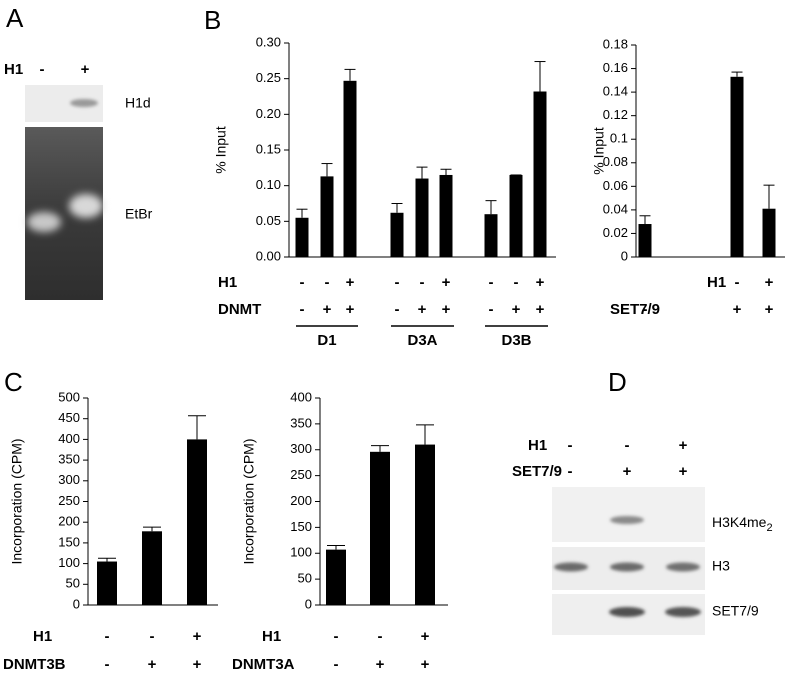  What do you see at coordinates (326, 340) in the screenshot?
I see `group-label: D1` at bounding box center [326, 340].